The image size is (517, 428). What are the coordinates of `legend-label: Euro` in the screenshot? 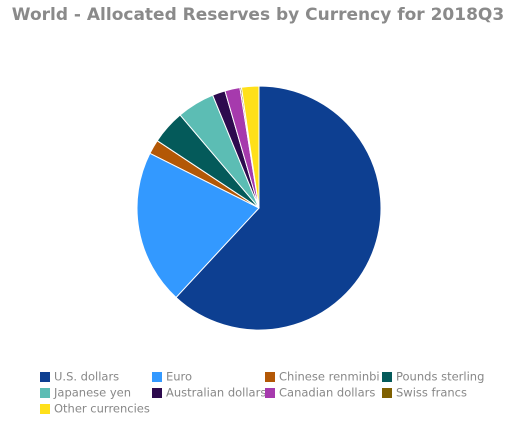 It's located at (179, 377).